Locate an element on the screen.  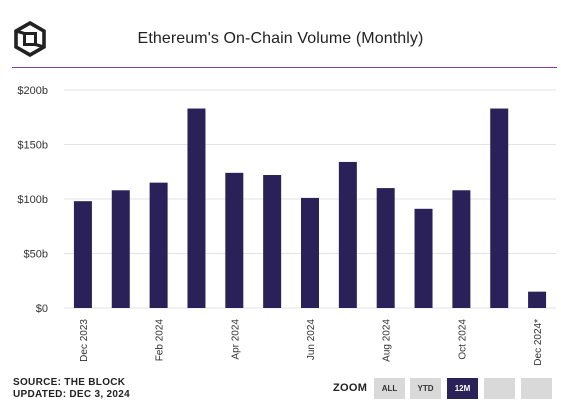
y-tick-label: $200b is located at coordinates (32, 91).